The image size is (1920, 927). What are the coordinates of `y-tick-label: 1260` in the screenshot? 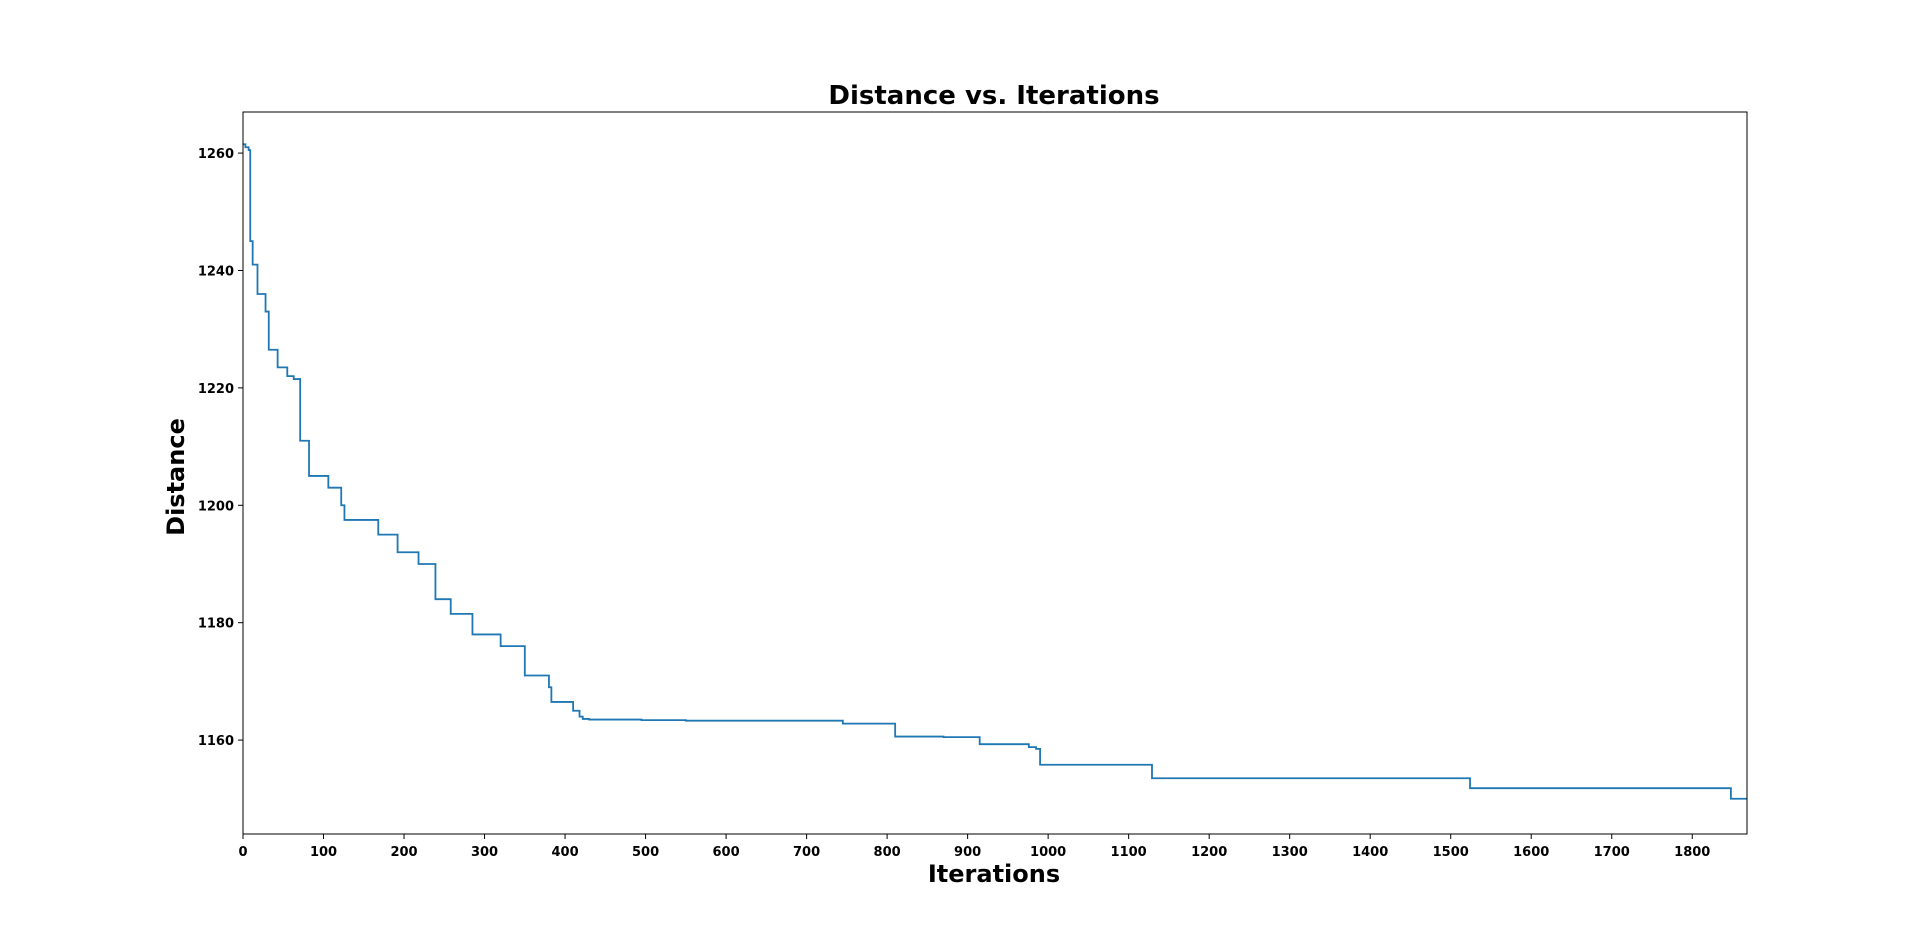 It's located at (216, 154).